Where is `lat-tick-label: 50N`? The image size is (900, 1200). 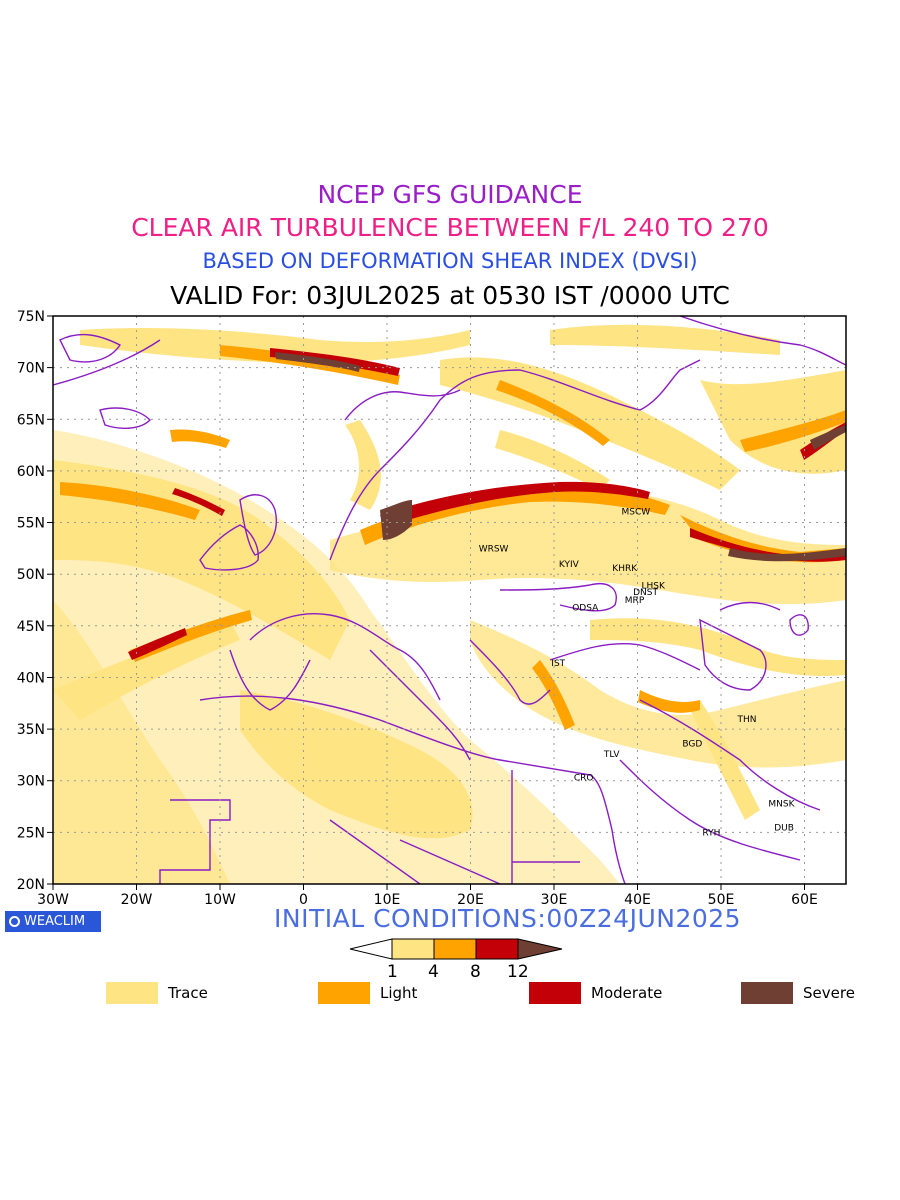
lat-tick-label: 50N is located at coordinates (31, 575).